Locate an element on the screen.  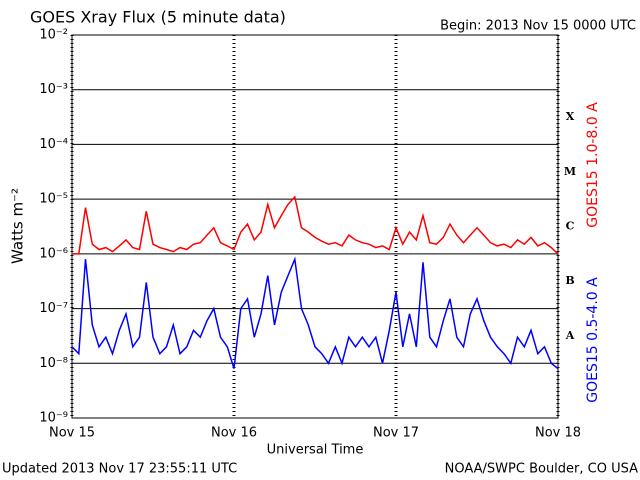
chart-title: GOES Xray Flux (5 minute data) is located at coordinates (158, 17).